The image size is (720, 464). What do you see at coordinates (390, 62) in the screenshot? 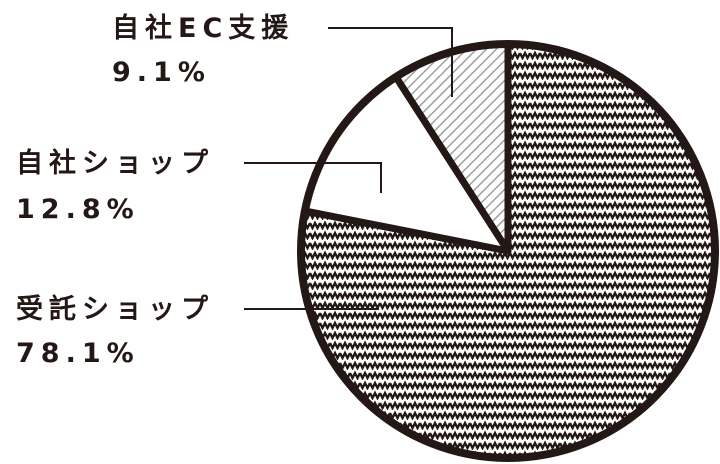
I see `leader-line-ec-support` at bounding box center [390, 62].